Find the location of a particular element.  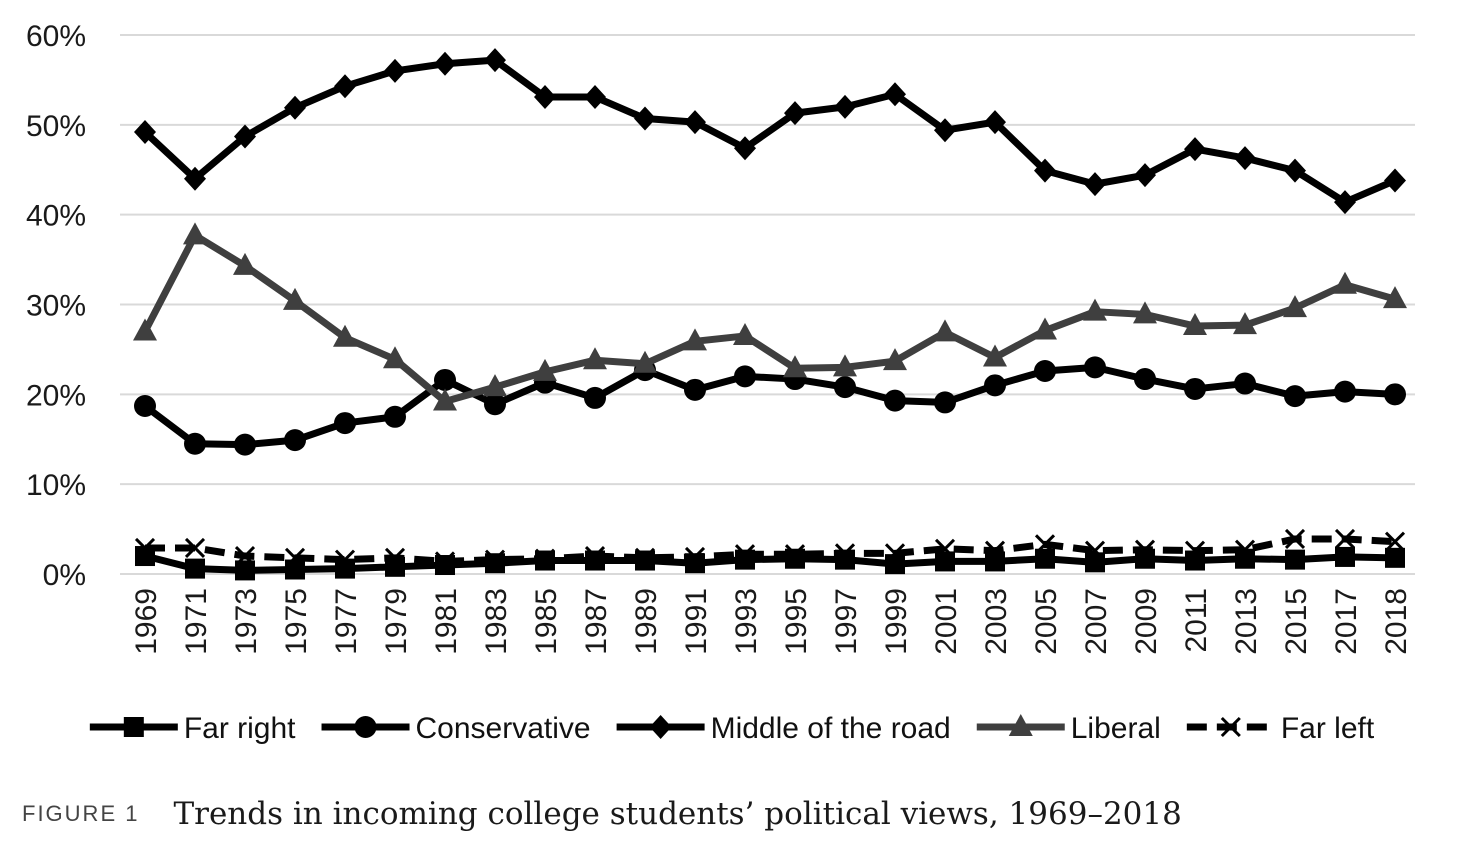

y-axis-tick-labels: 0% 10% 20% 30% 40% 50% 60% is located at coordinates (56, 306).